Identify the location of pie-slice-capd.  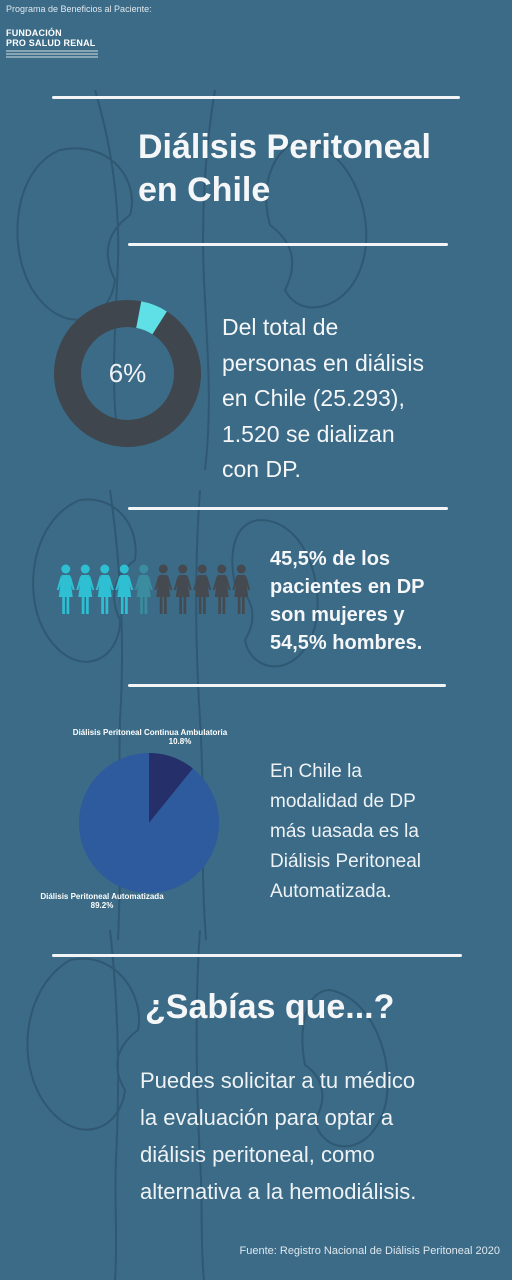
(171, 788).